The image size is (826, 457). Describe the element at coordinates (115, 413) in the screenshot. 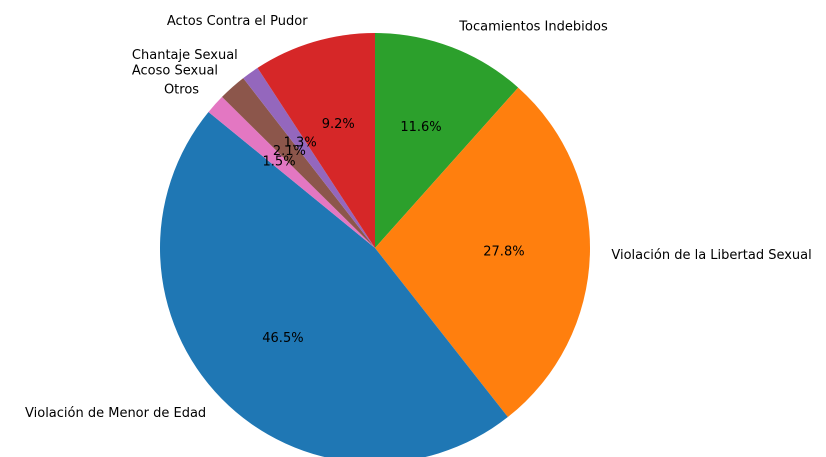

I see `slice-label: Violación de Menor de Edad` at that location.